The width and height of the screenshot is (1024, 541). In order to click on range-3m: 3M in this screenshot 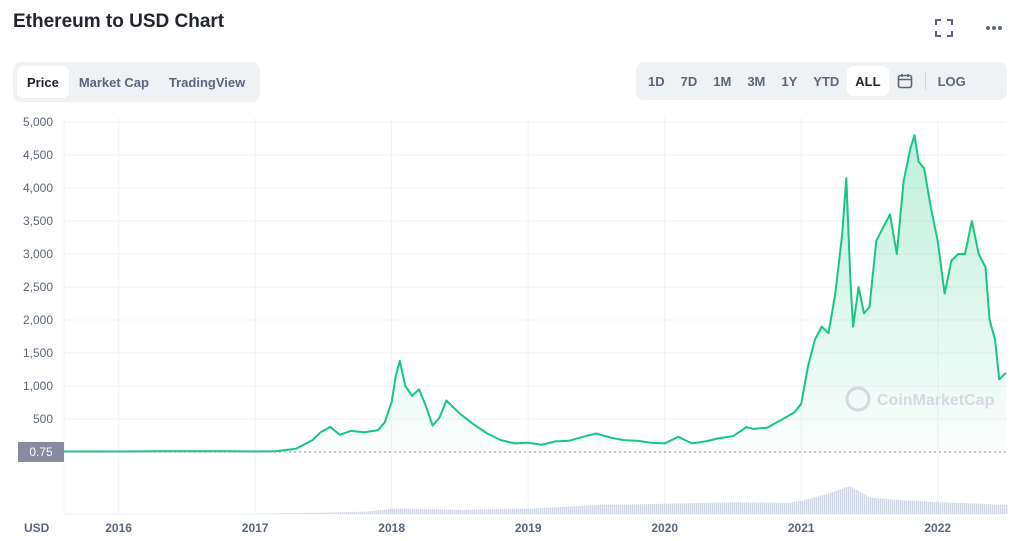, I will do `click(756, 81)`.